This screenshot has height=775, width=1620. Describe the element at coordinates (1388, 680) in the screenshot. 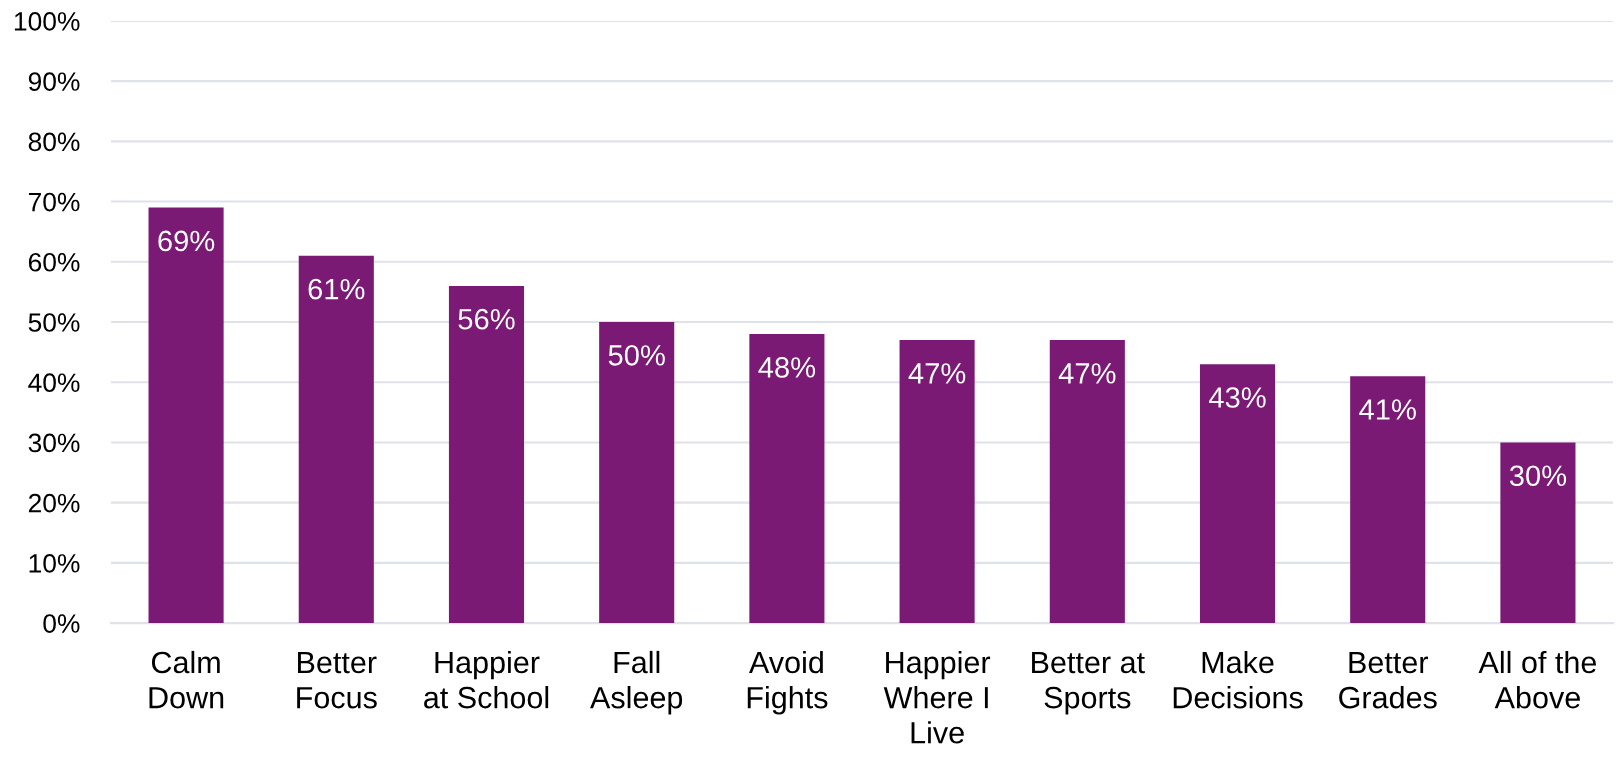

I see `x-tick-label: Better Grades` at that location.